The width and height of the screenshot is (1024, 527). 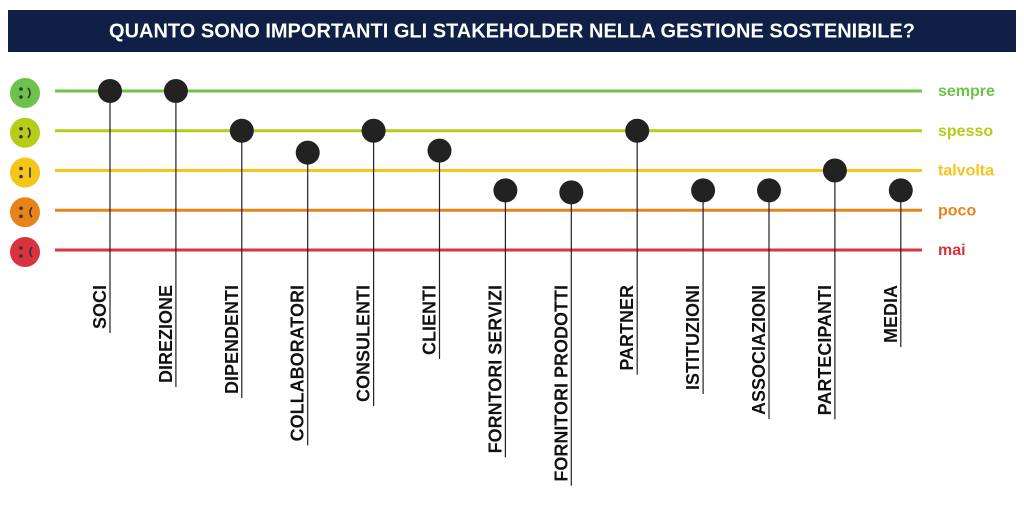 I want to click on level-label: sempre, so click(x=966, y=91).